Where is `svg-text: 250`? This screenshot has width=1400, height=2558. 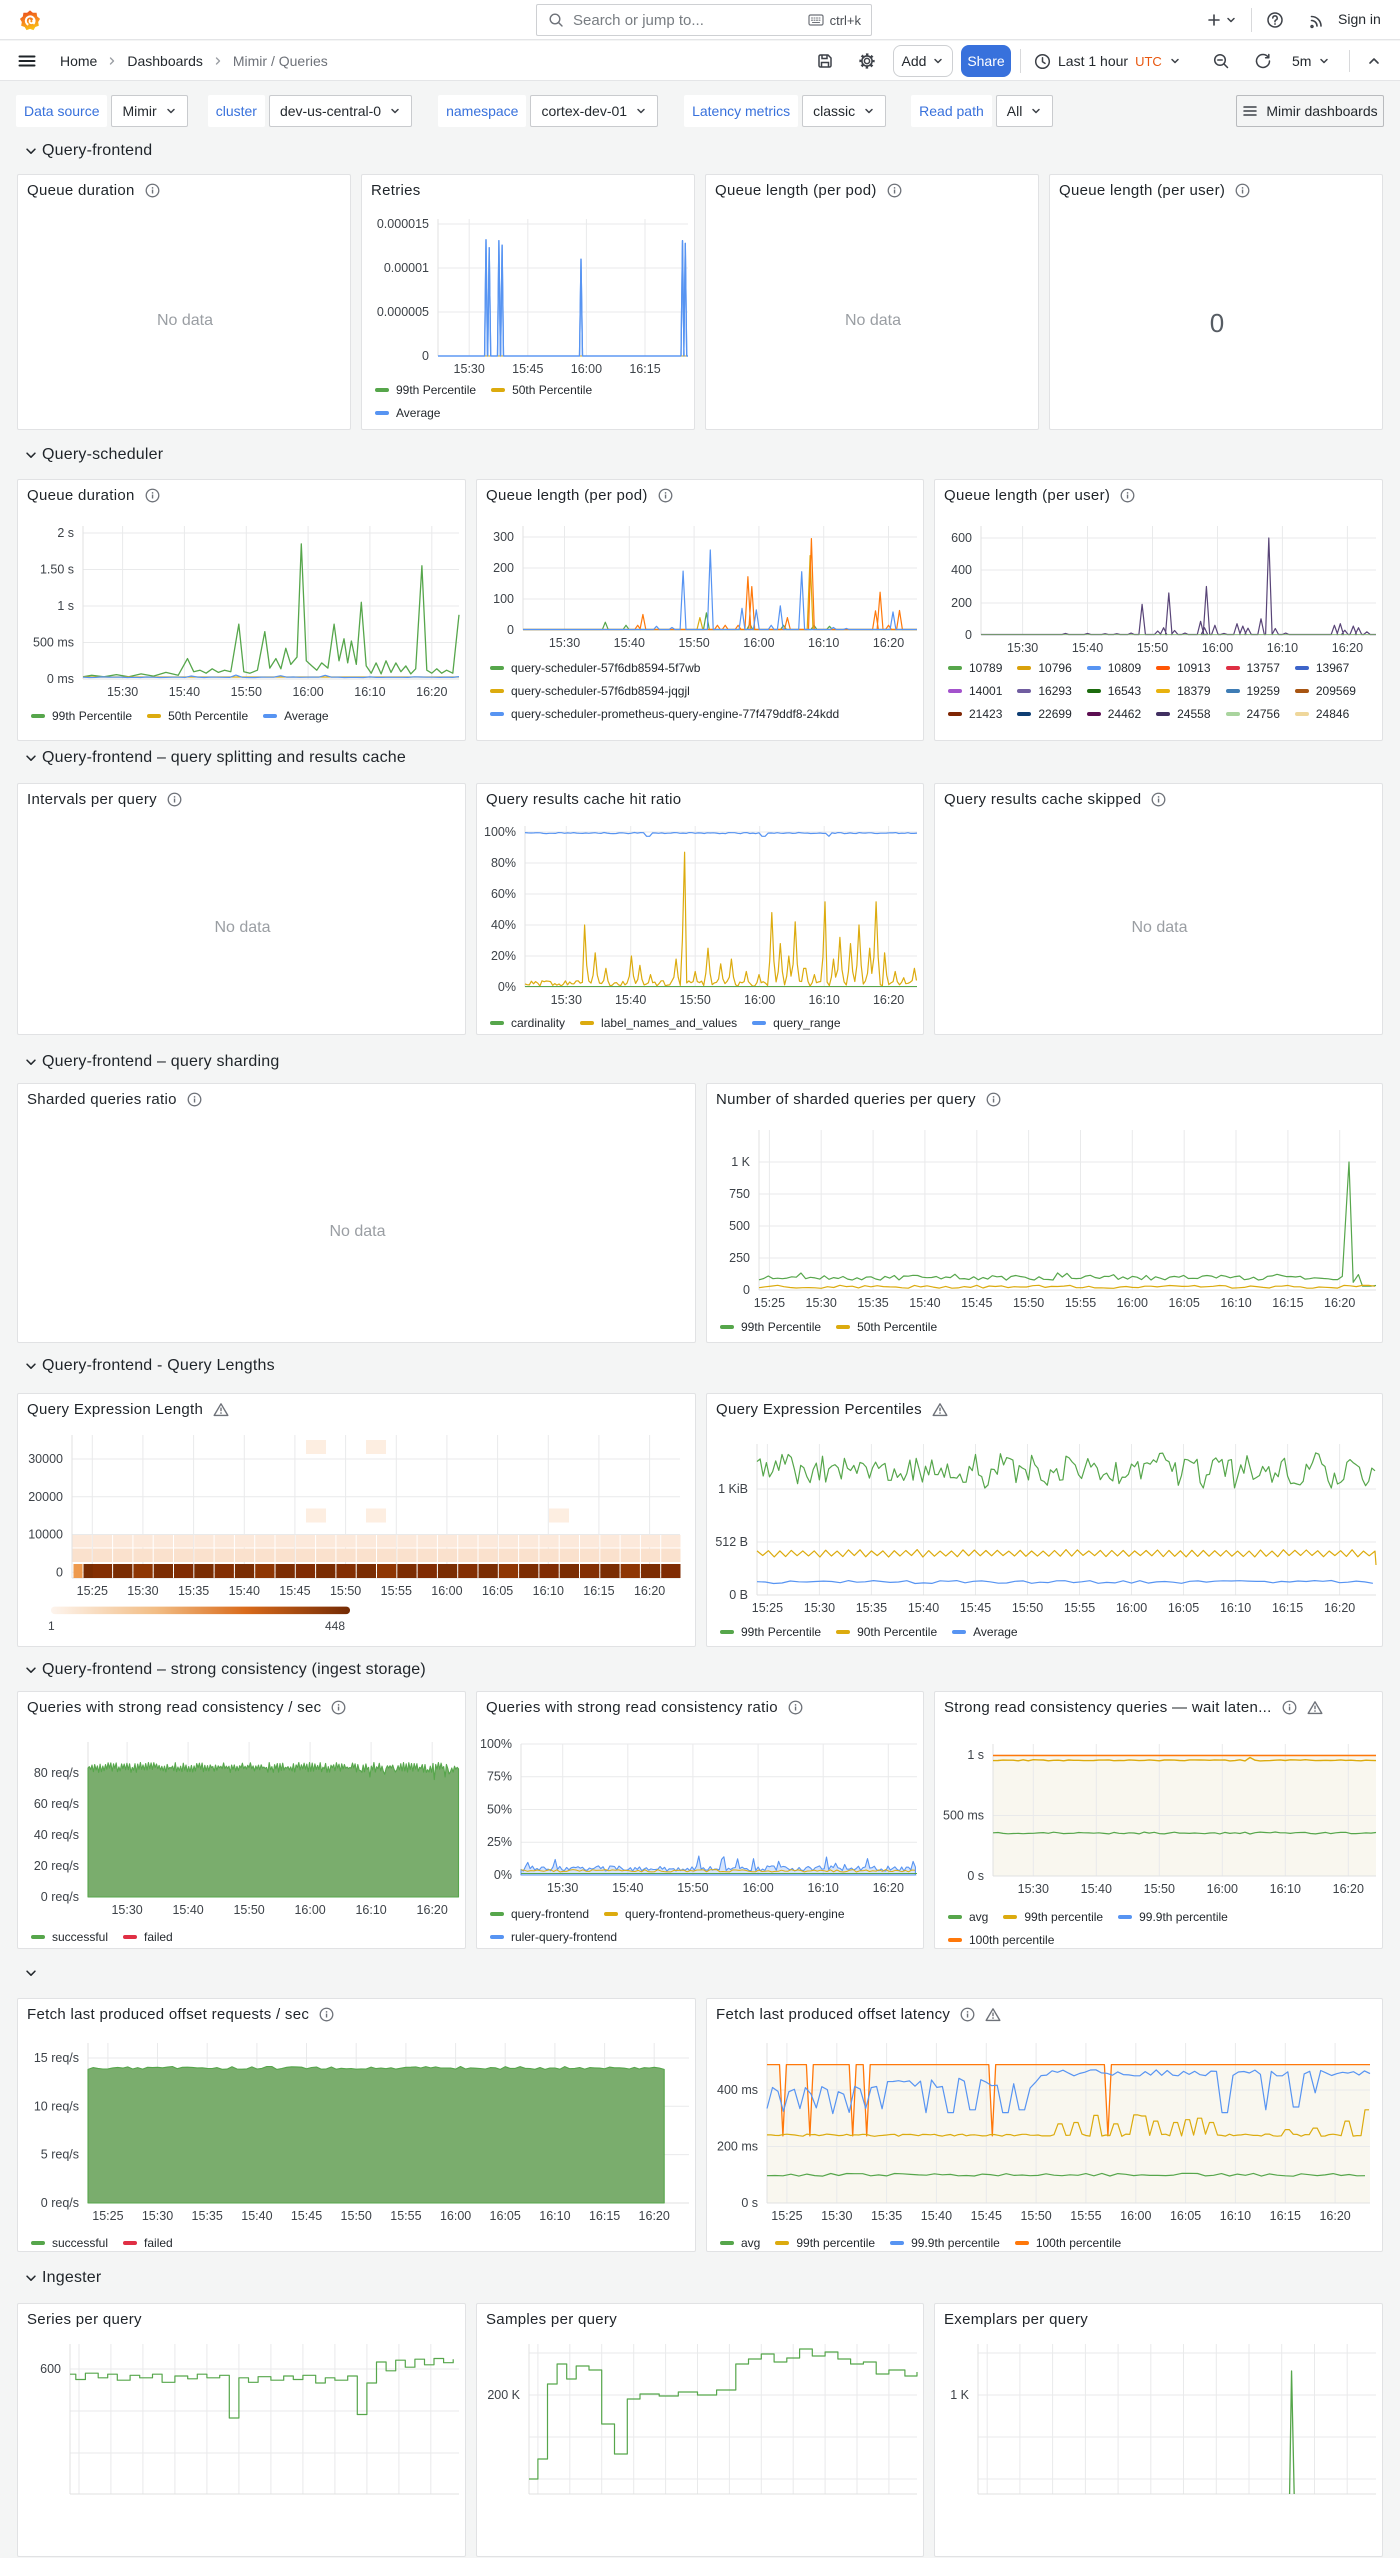
svg-text: 250 is located at coordinates (739, 1258).